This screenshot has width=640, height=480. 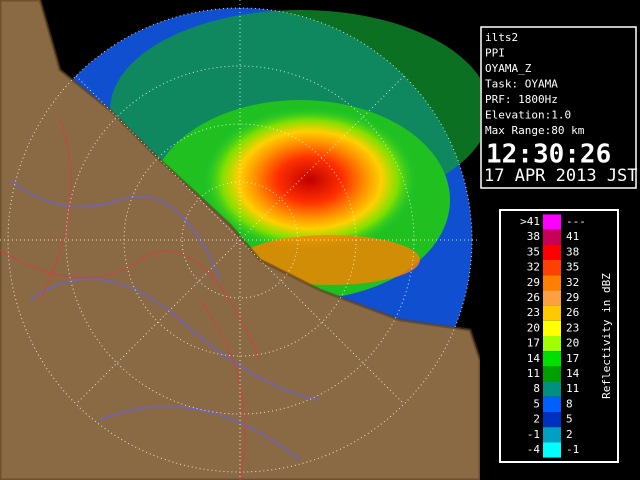 I want to click on legend-low: 20, so click(x=533, y=327).